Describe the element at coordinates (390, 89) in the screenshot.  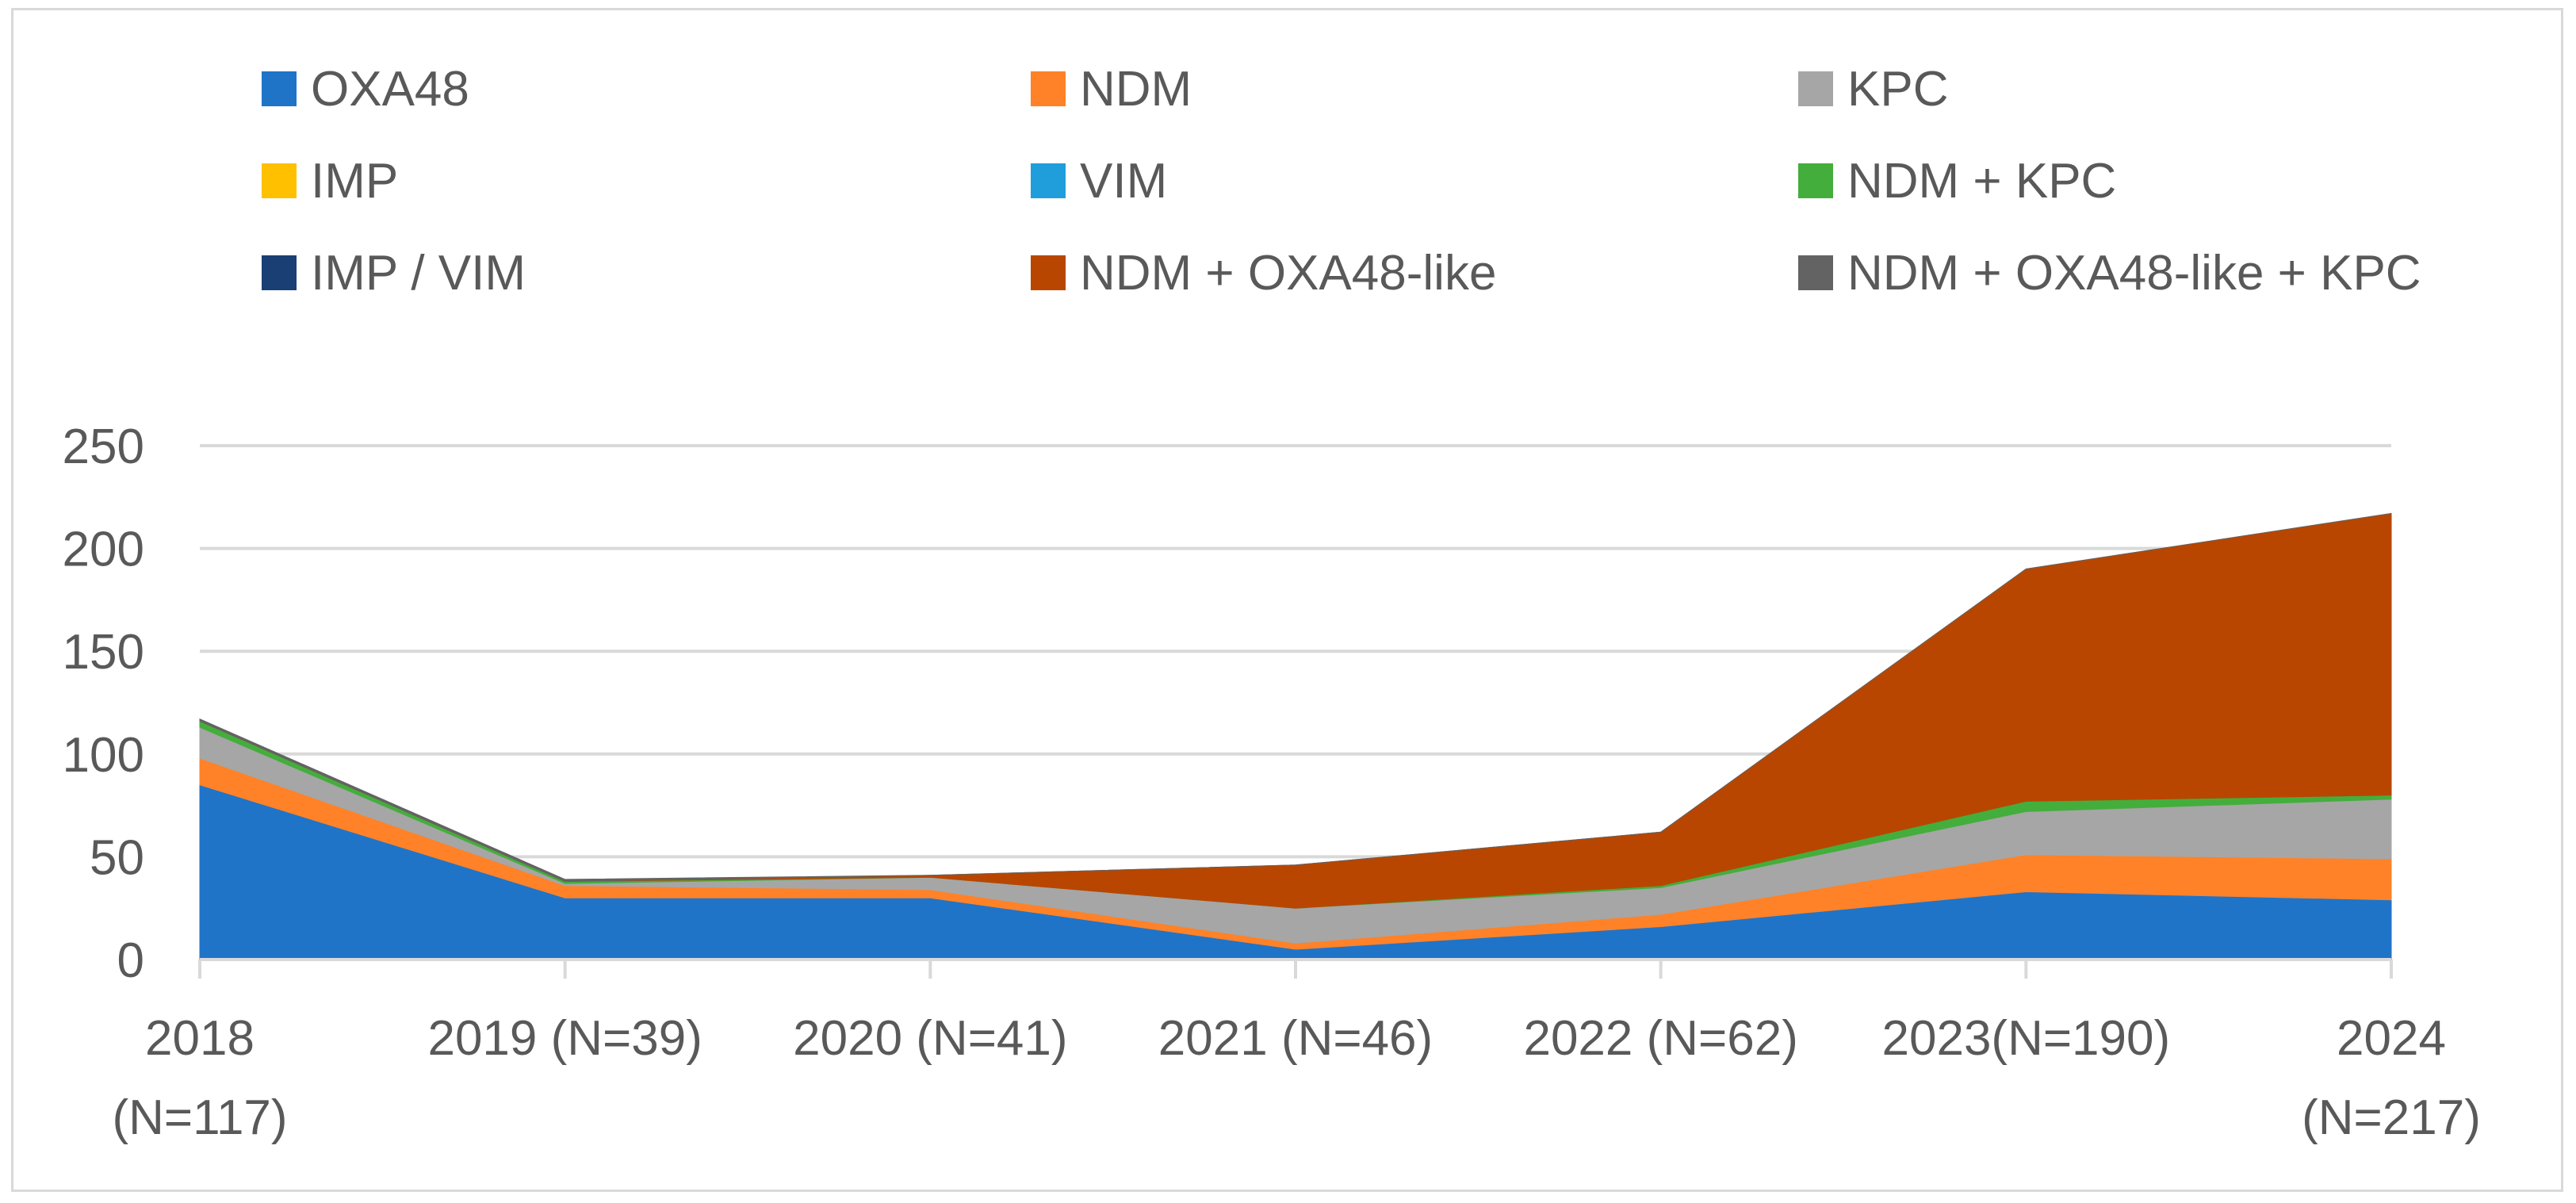
I see `legend-label: OXA48` at that location.